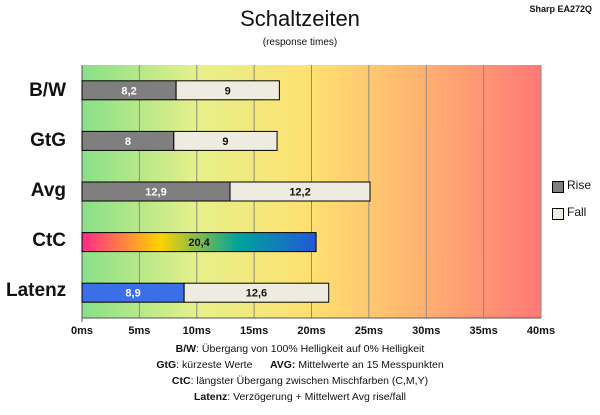 Image resolution: width=600 pixels, height=415 pixels. I want to click on bar-fall-avg, so click(300, 191).